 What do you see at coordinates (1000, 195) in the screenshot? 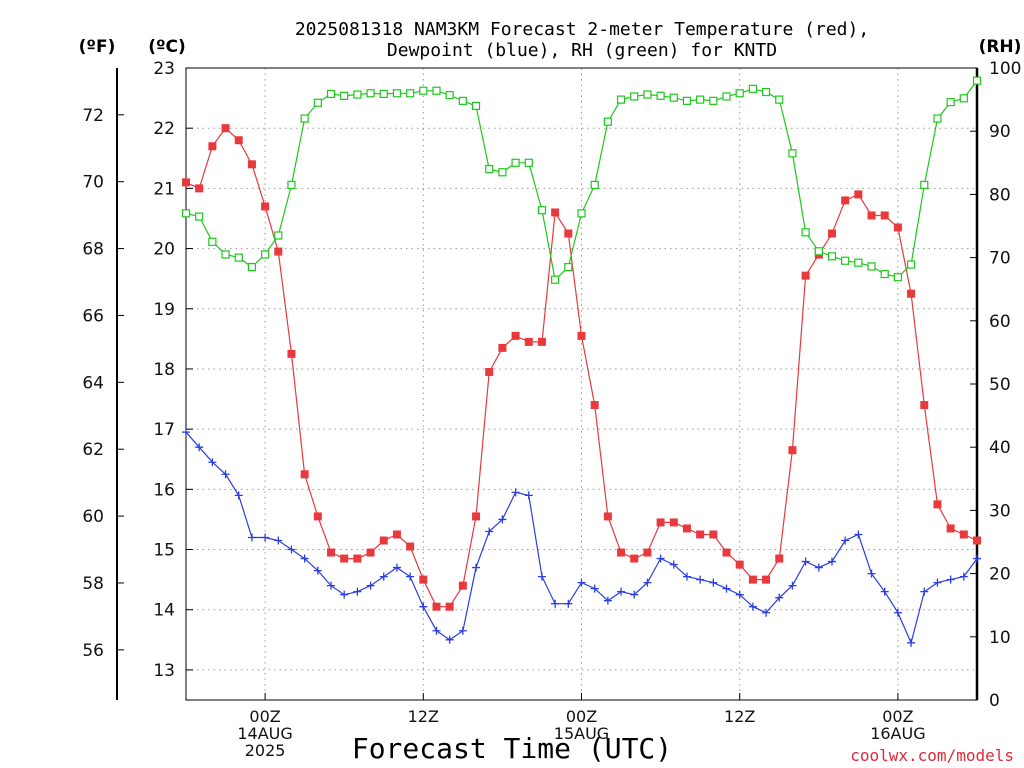
I see `rh-tick-label: 80` at bounding box center [1000, 195].